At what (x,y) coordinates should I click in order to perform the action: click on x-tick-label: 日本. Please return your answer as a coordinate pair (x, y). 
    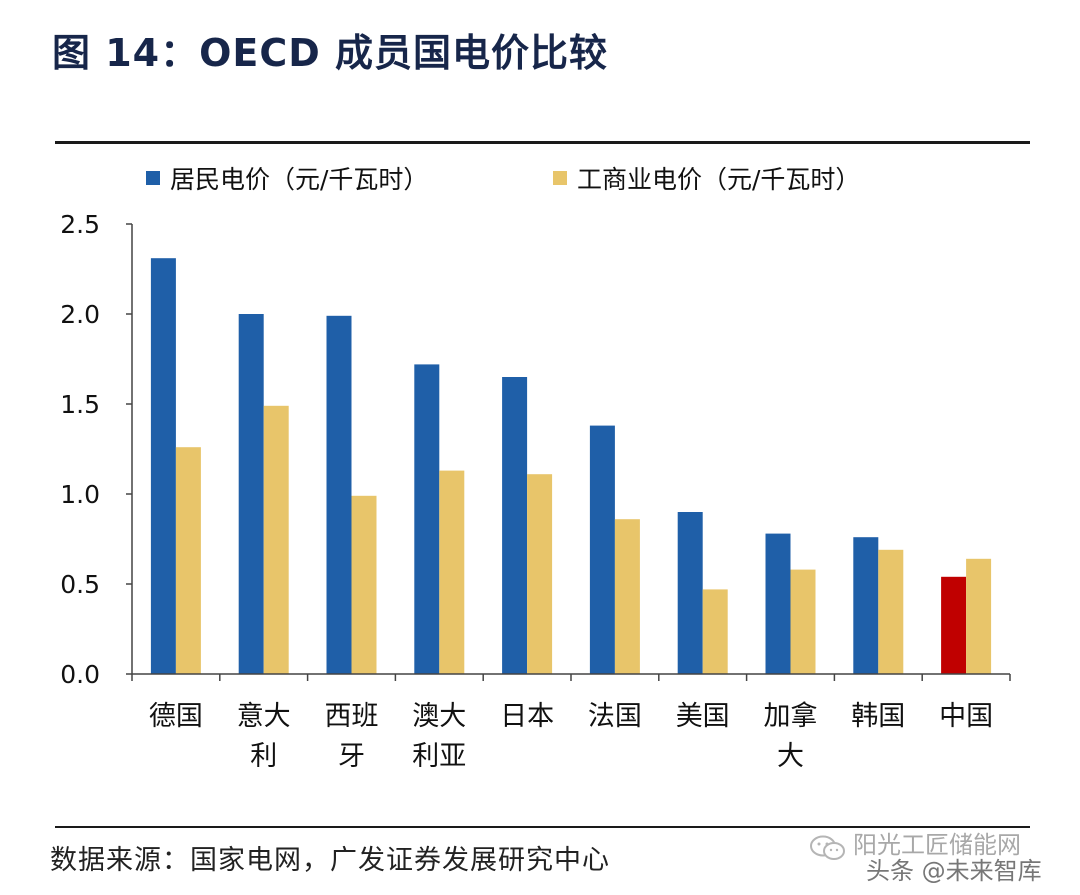
    Looking at the image, I should click on (527, 716).